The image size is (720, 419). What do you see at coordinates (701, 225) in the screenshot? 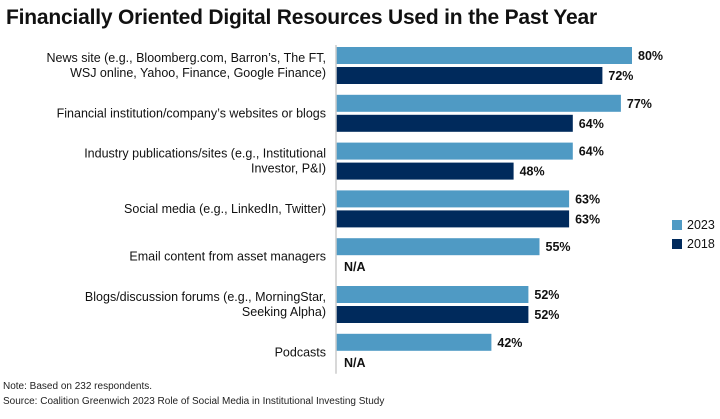
I see `legend-label-2023: 2023` at bounding box center [701, 225].